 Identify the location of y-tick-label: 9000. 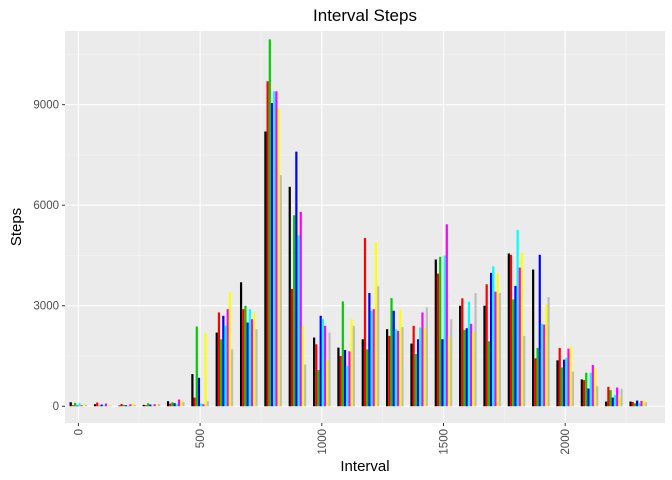
(46, 106).